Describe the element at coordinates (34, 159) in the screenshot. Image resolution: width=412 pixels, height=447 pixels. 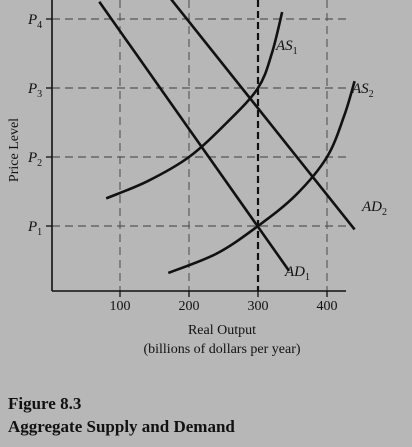
I see `y-tick-label-p2: P2` at that location.